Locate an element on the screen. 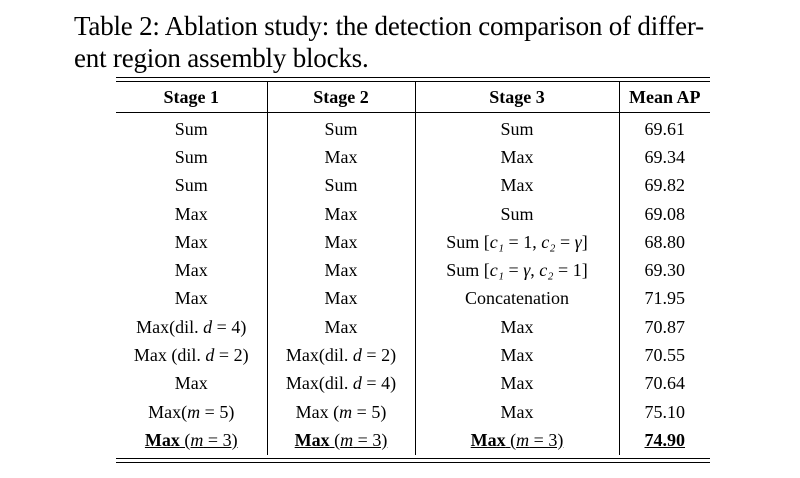 Image resolution: width=800 pixels, height=478 pixels. table-row: Max Max Sum [c₁ = γ, c₂ = 1] 69.30 is located at coordinates (413, 270).